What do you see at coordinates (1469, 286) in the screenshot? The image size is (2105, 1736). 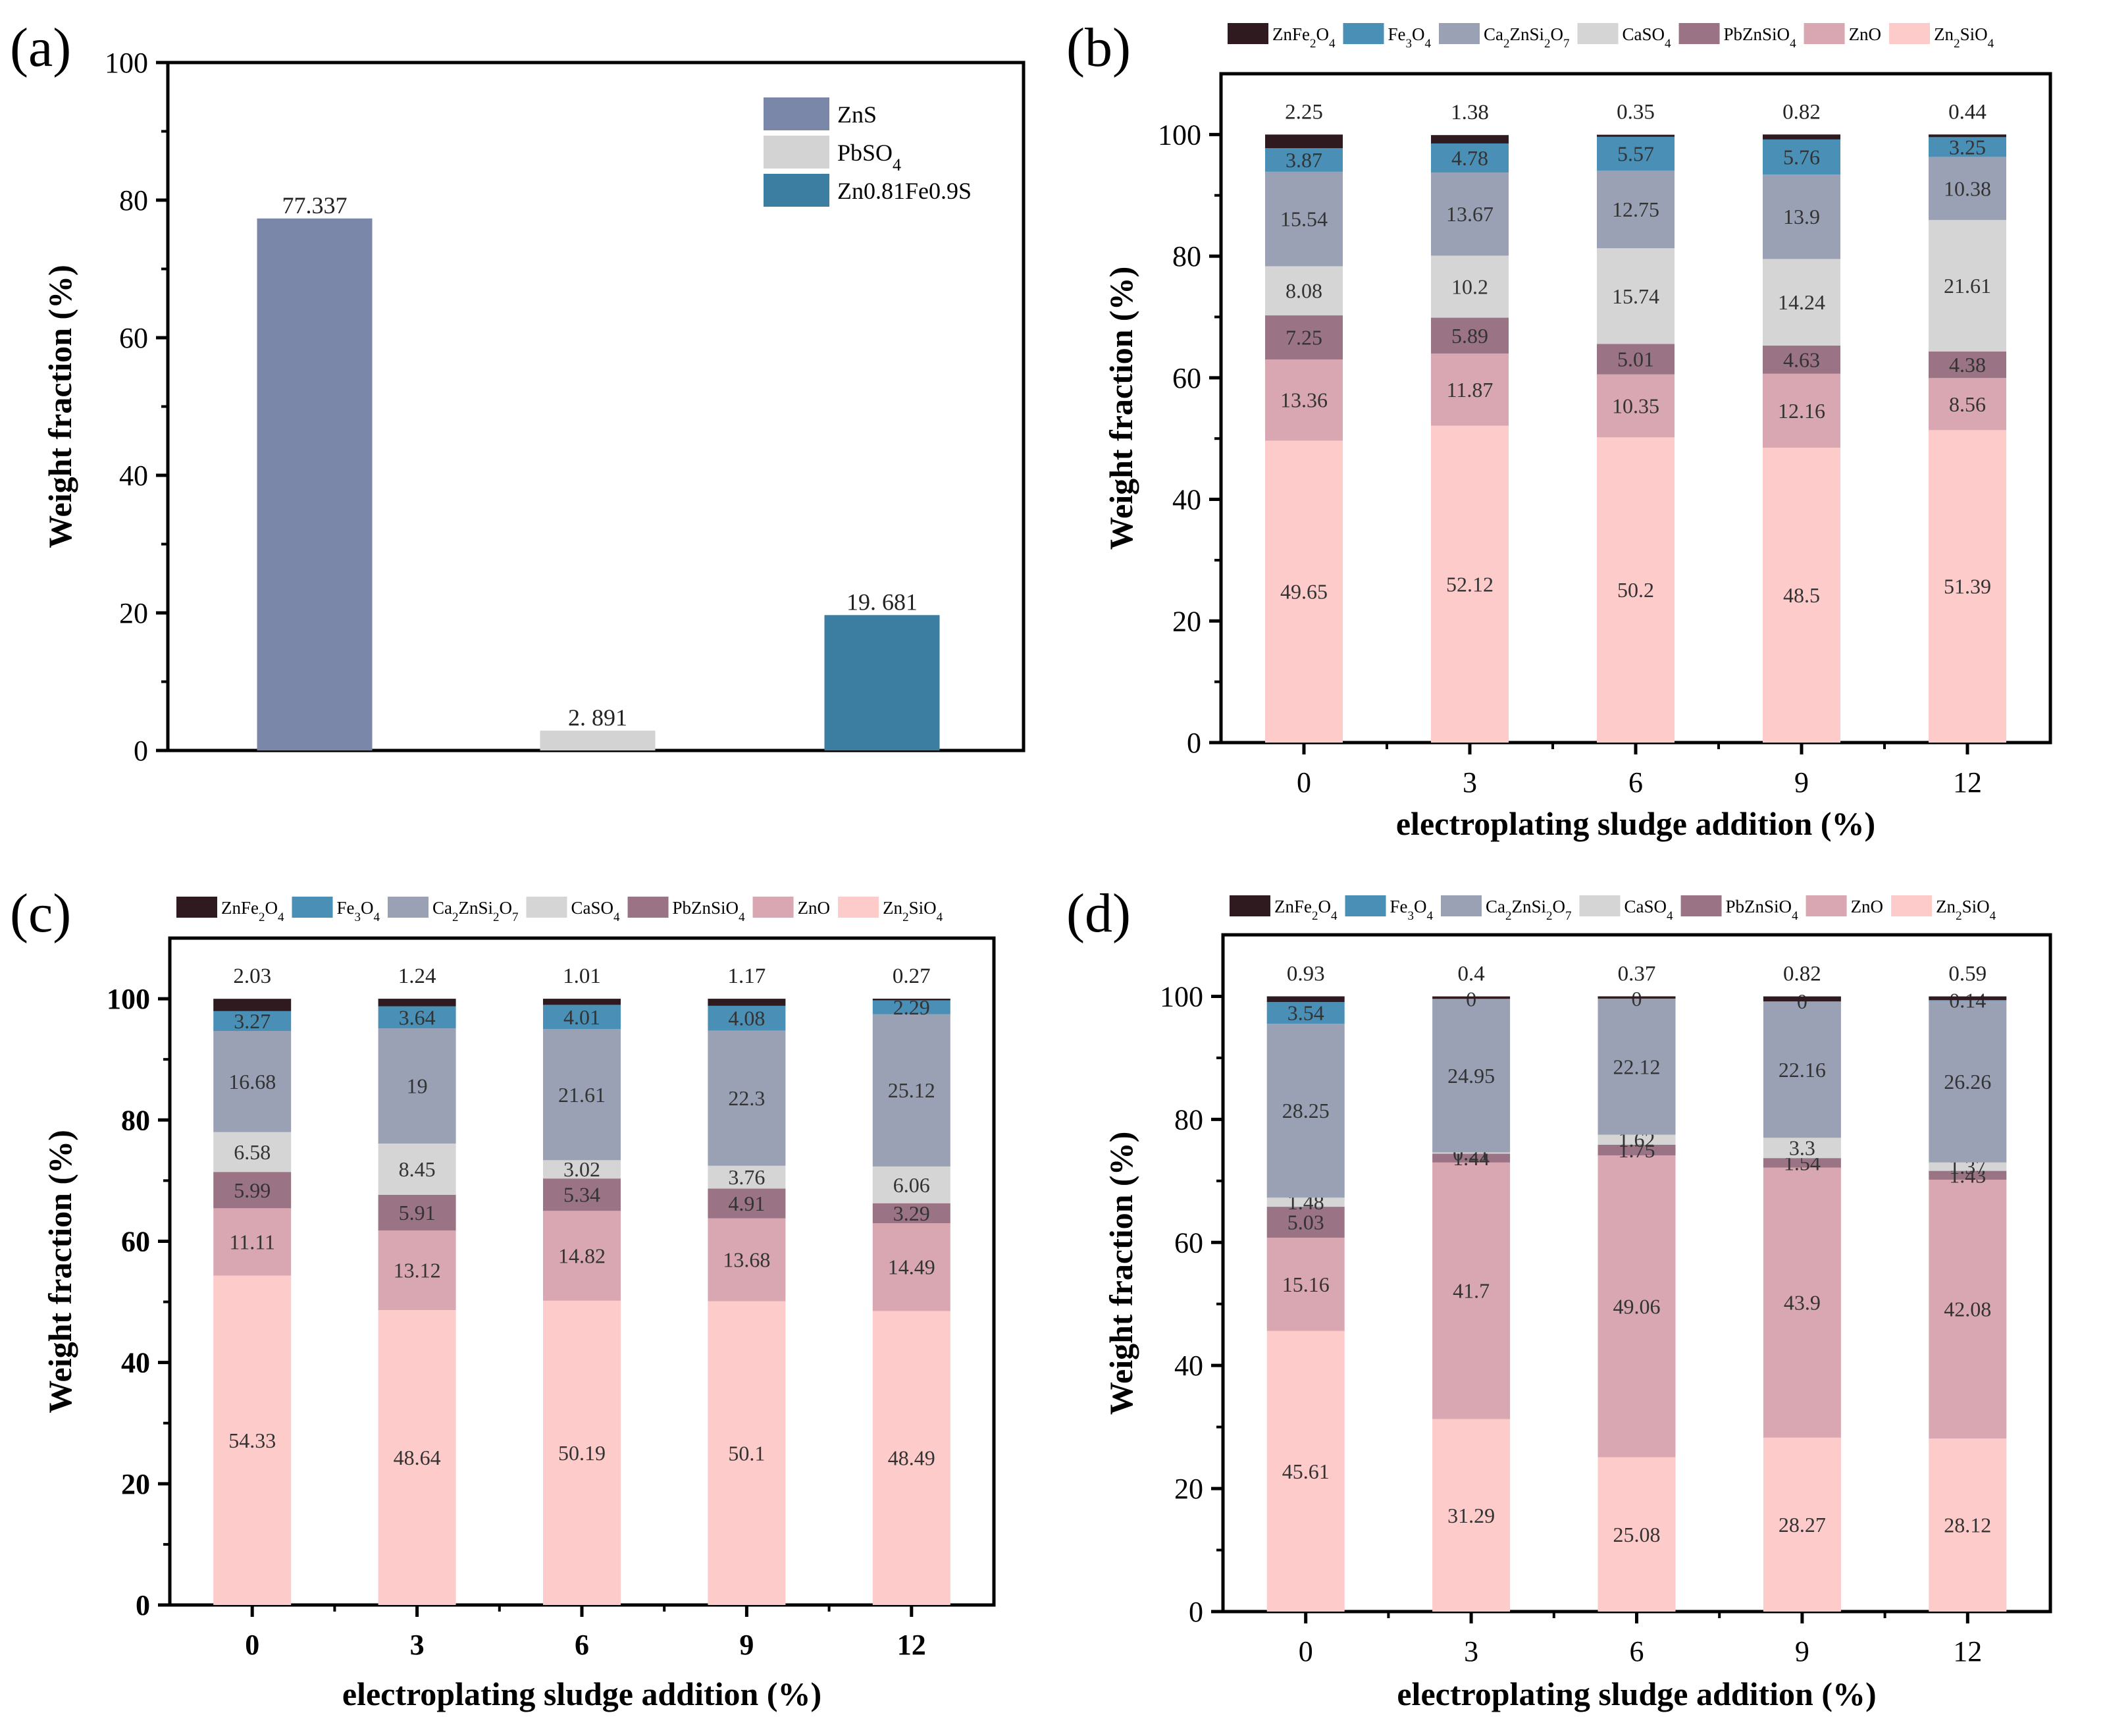 I see `segment-label: 10.2` at bounding box center [1469, 286].